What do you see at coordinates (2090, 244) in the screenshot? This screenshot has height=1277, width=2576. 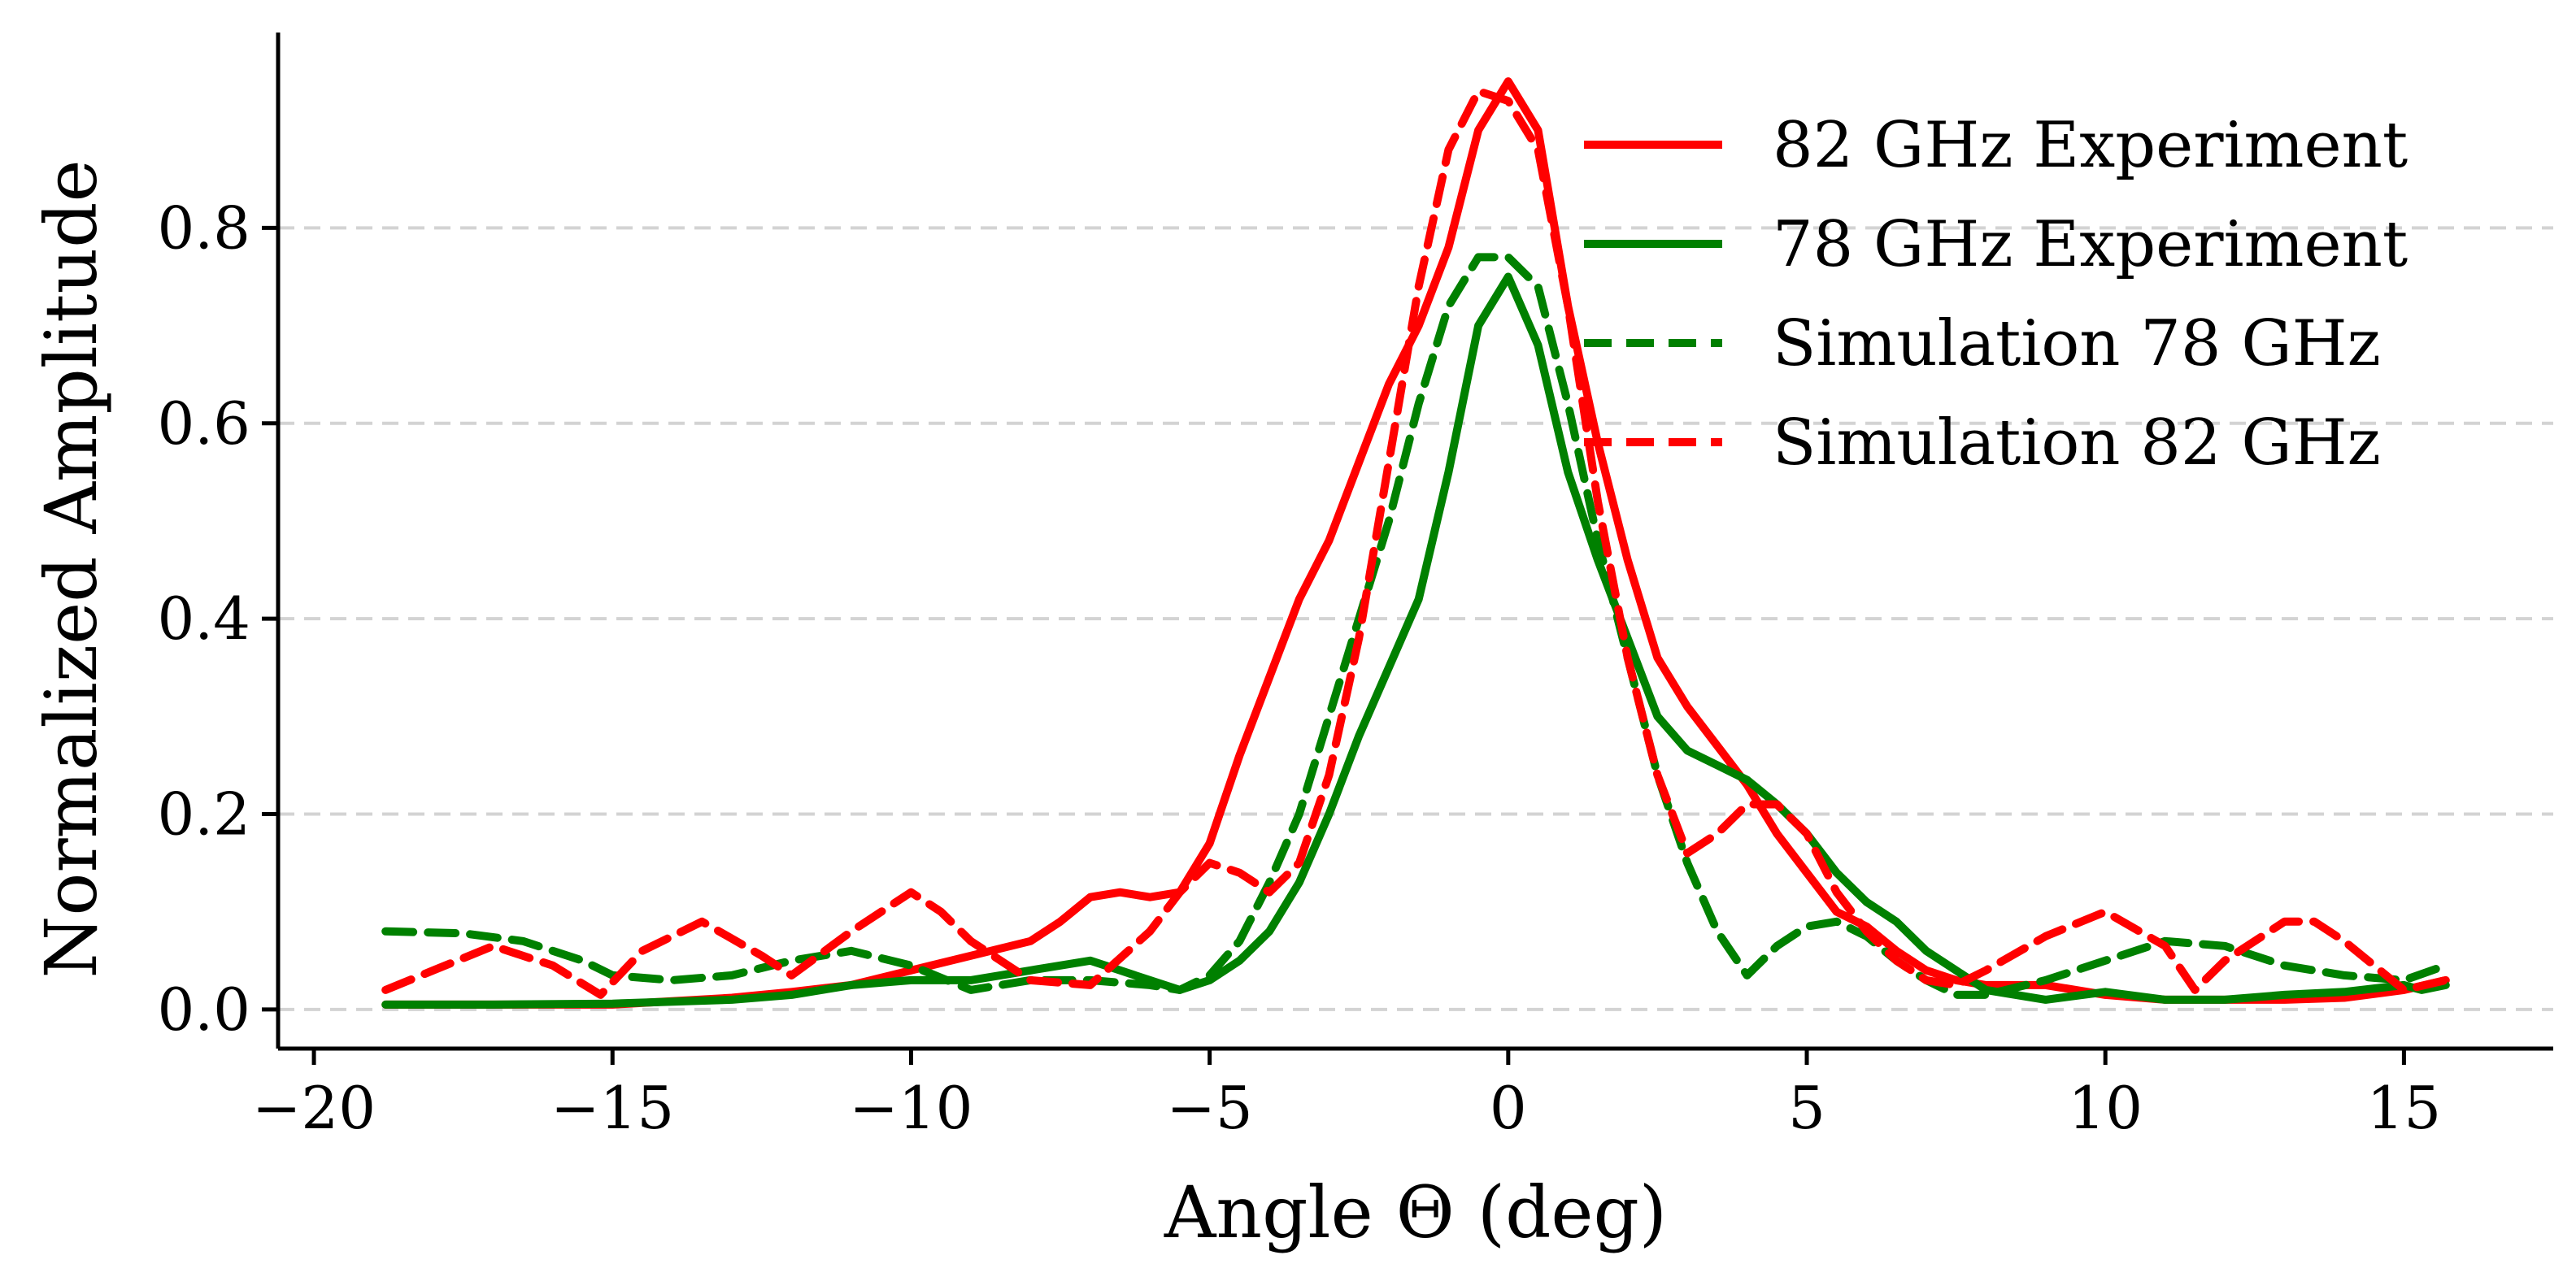 I see `legend-label: 78 GHz Experiment` at bounding box center [2090, 244].